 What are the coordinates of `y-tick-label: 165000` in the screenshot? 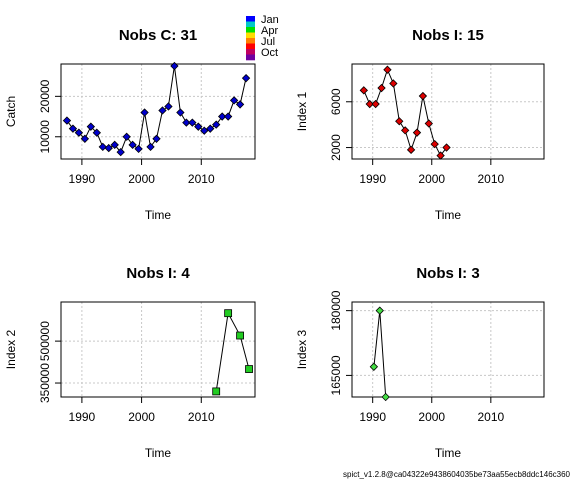 It's located at (336, 375).